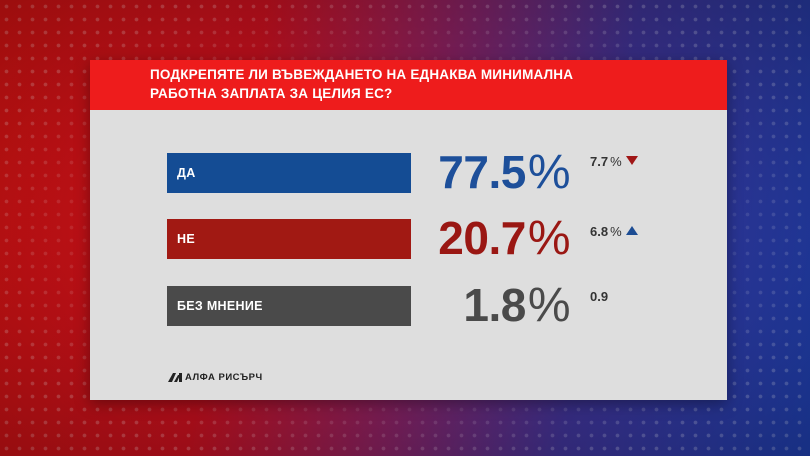  Describe the element at coordinates (289, 306) in the screenshot. I see `answer-bar-no-opinion: БЕЗ МНЕНИЕ` at that location.